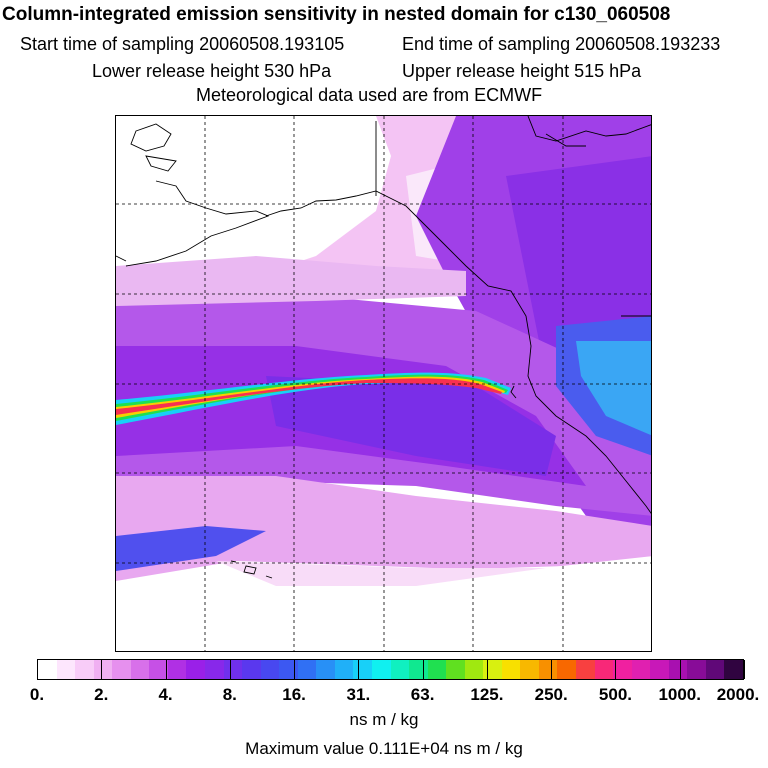  Describe the element at coordinates (422, 694) in the screenshot. I see `colorbar-tick-label: 63.` at that location.